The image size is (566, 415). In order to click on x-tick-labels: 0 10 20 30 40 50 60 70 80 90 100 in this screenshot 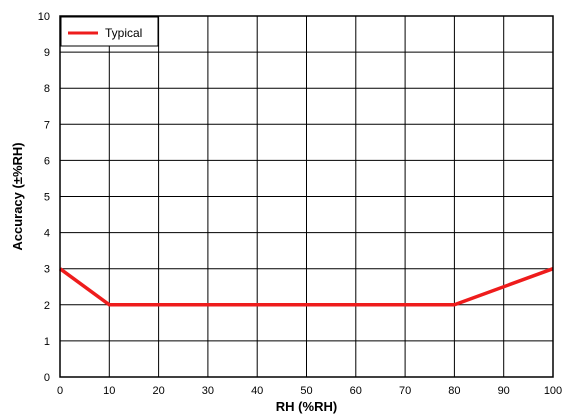, I will do `click(309, 391)`.